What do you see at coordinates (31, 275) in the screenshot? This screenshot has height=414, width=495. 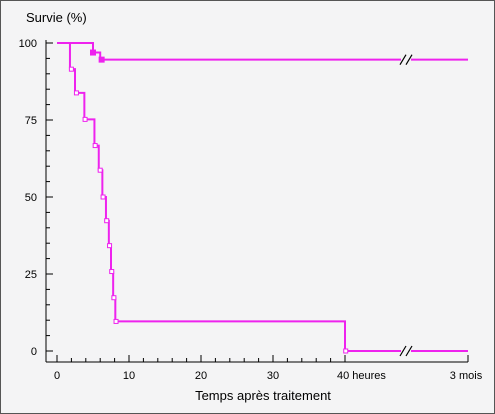 I see `y-tick-label-25: 25` at bounding box center [31, 275].